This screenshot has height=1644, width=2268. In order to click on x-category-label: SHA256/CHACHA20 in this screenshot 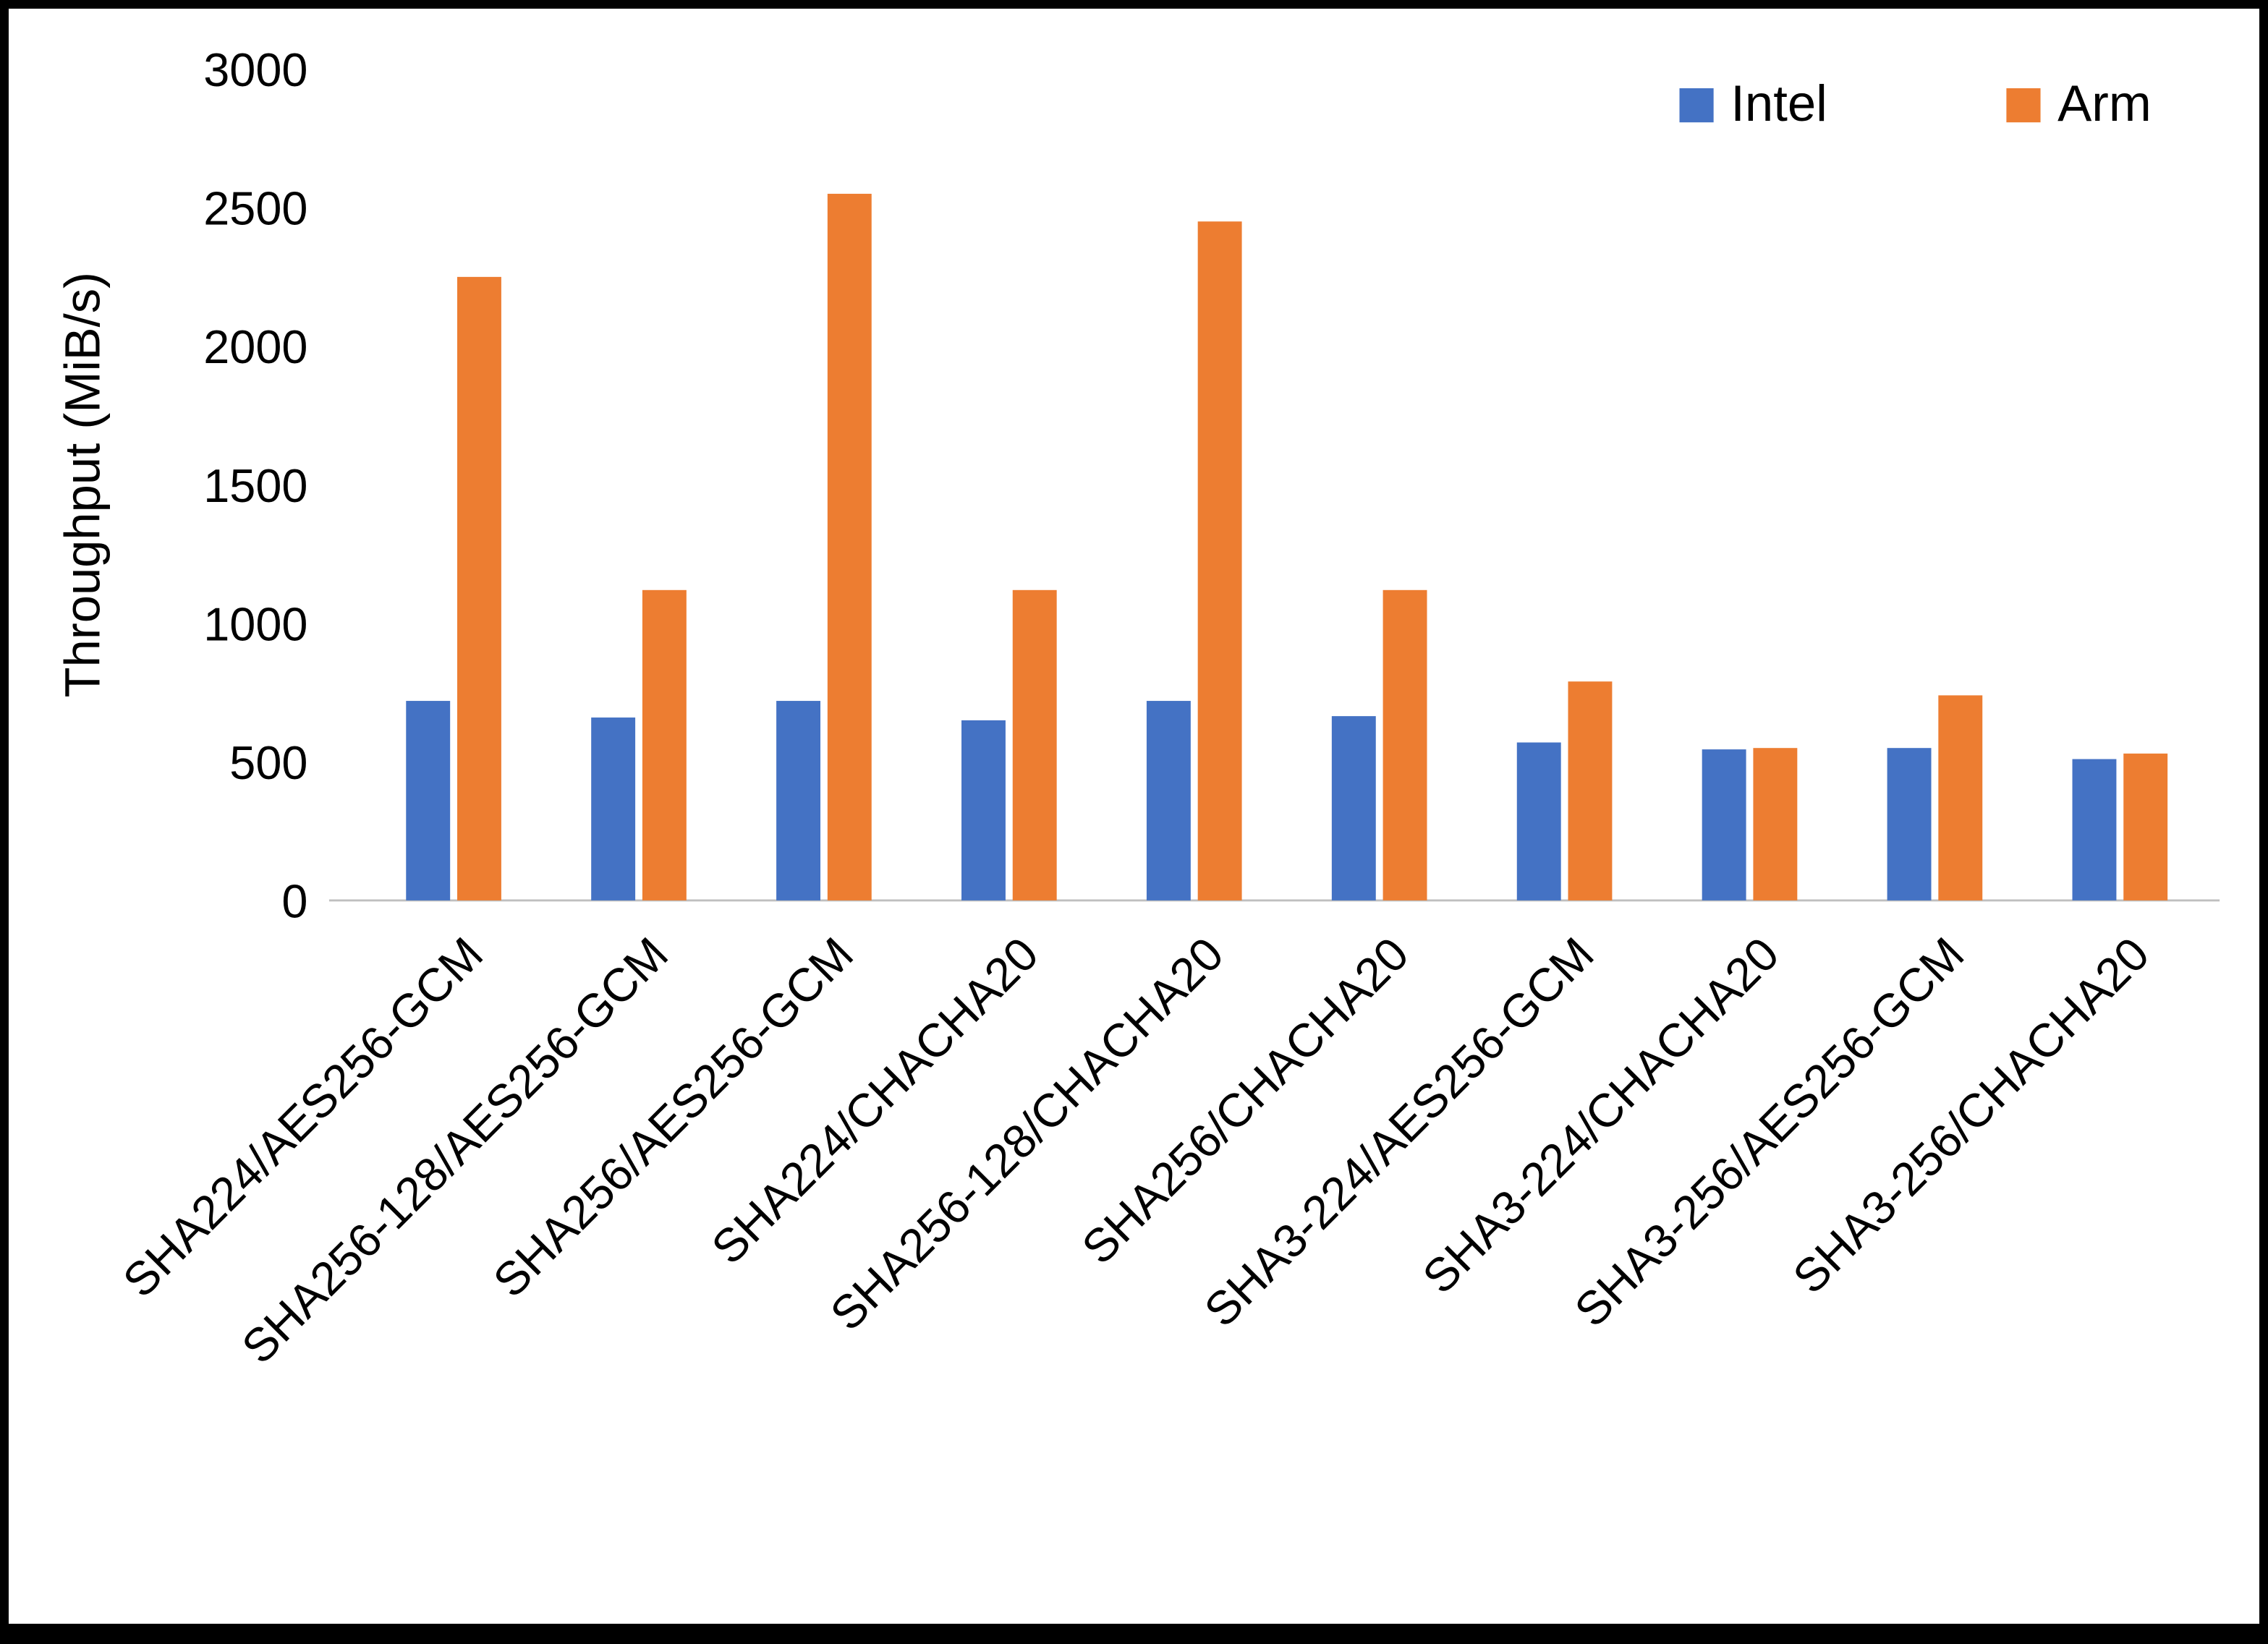, I will do `click(1245, 1100)`.